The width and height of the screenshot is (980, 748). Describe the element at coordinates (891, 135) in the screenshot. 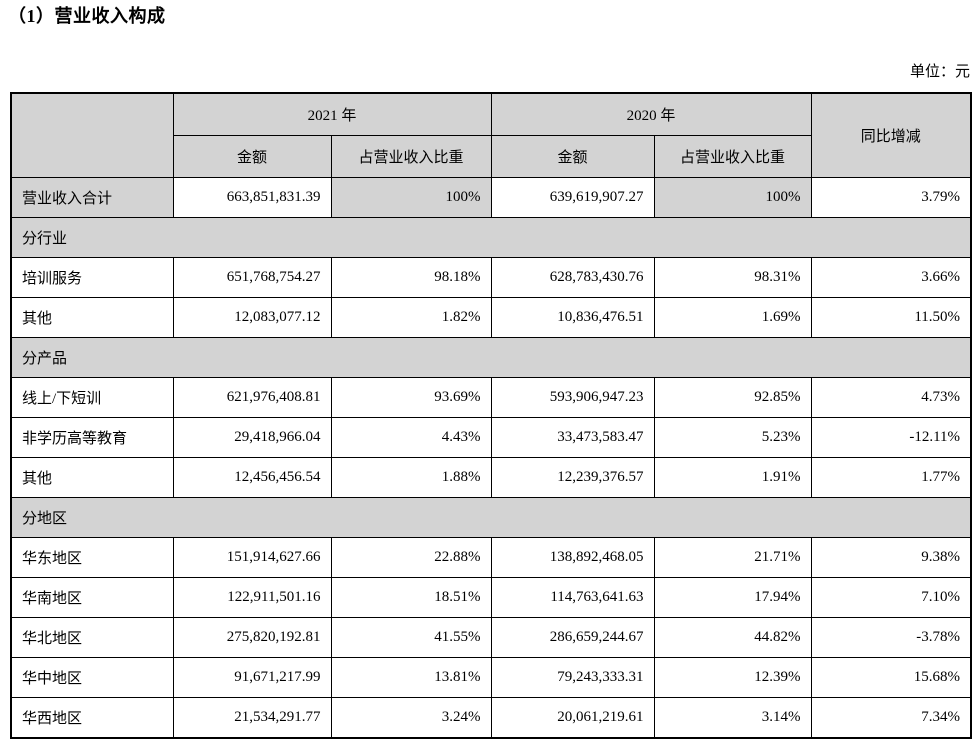

I see `header-yoy: 同比增减` at that location.